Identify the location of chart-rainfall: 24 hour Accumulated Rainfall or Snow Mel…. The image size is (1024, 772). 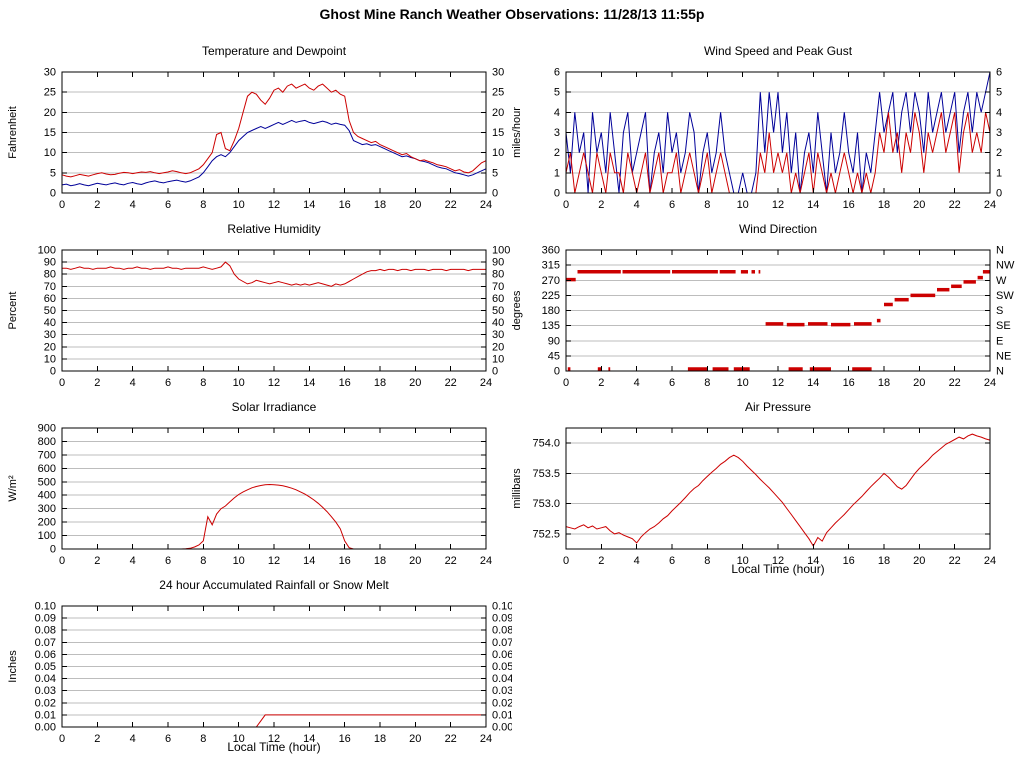
(256, 672).